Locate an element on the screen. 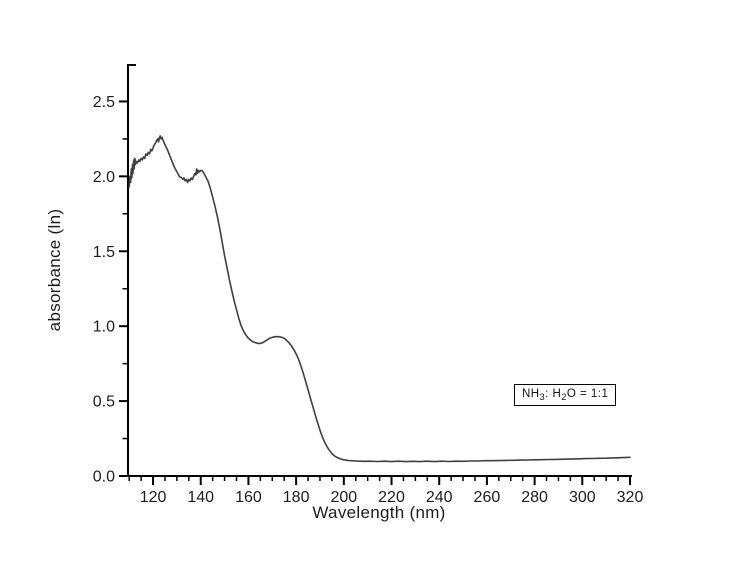 The image size is (732, 570). y-tick-label: 1.5 is located at coordinates (104, 252).